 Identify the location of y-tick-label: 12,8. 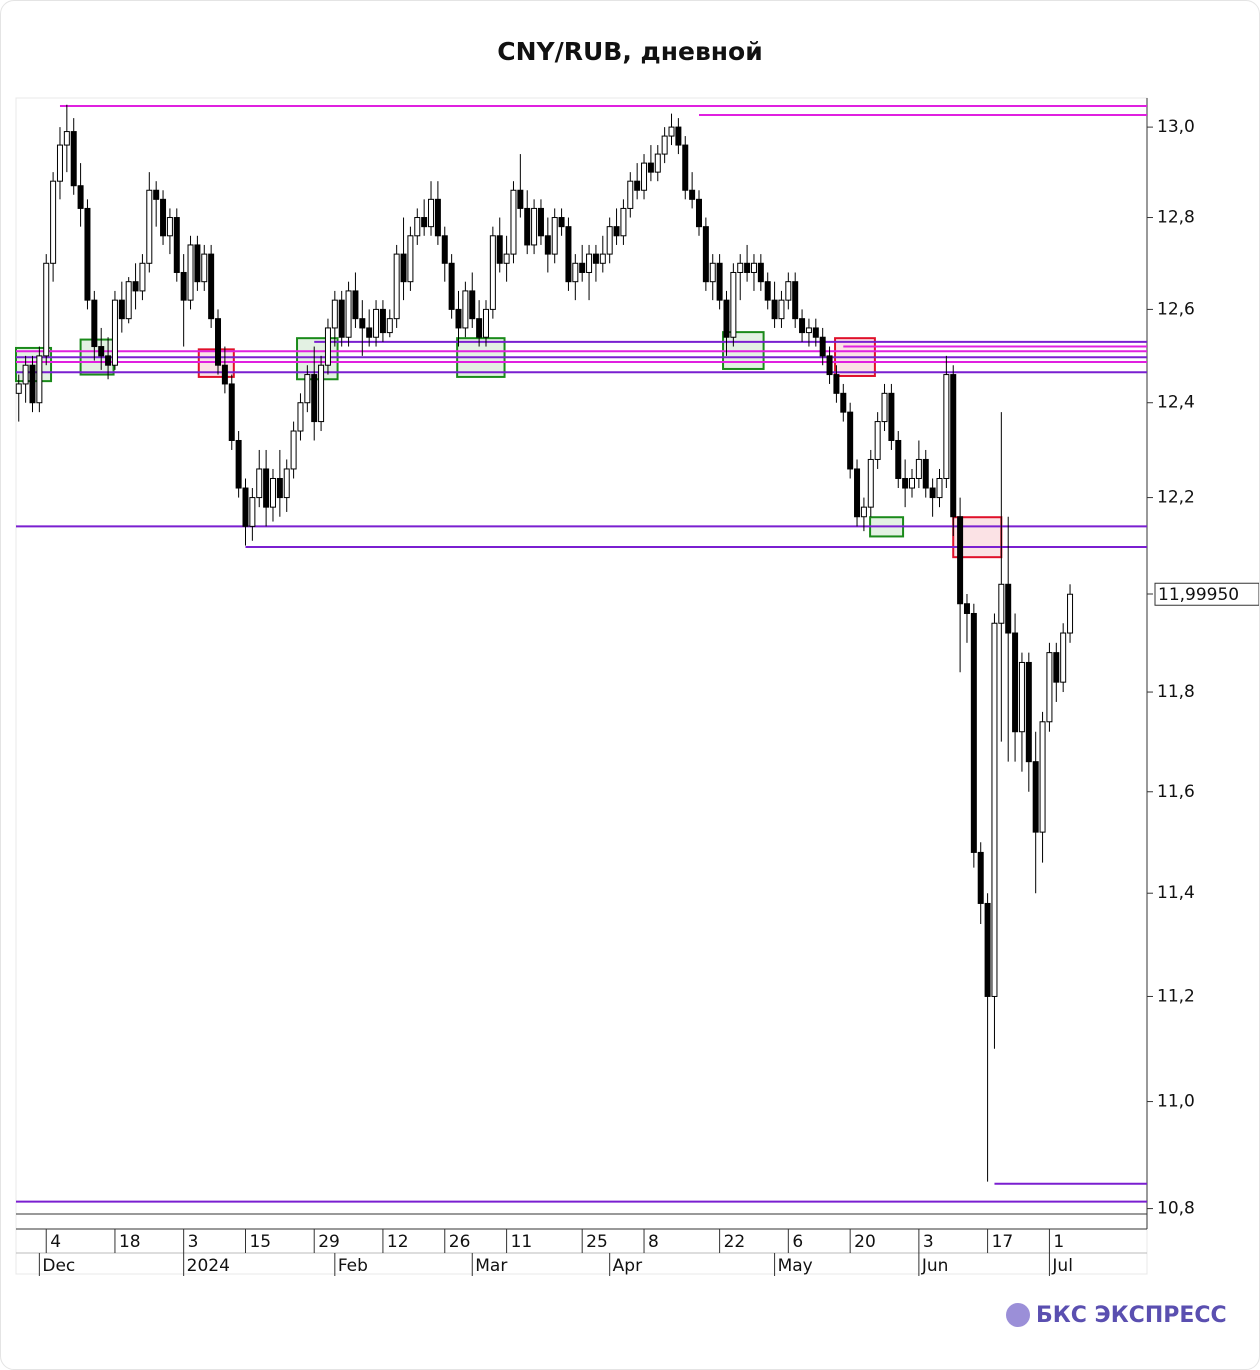
(1176, 218).